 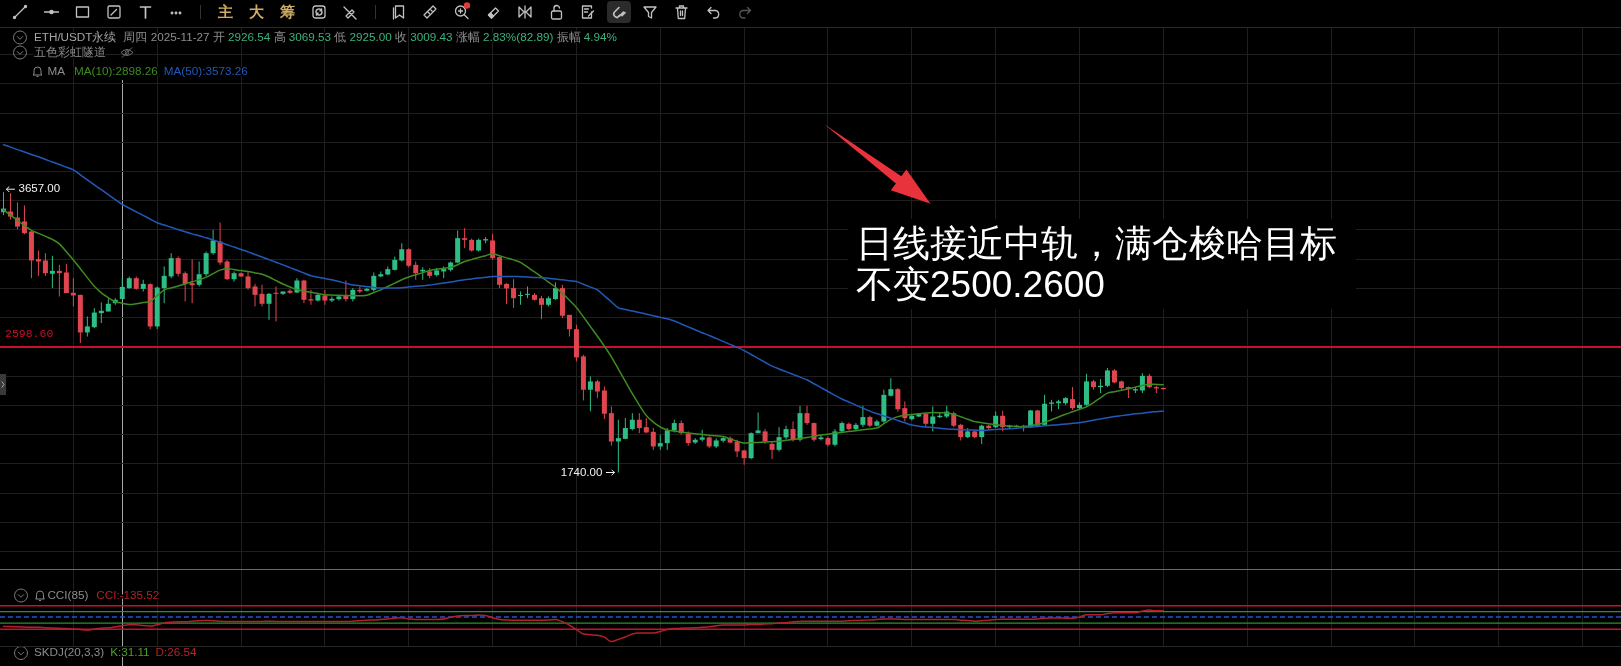 I want to click on text: MA(50):3573.26, so click(x=205, y=70).